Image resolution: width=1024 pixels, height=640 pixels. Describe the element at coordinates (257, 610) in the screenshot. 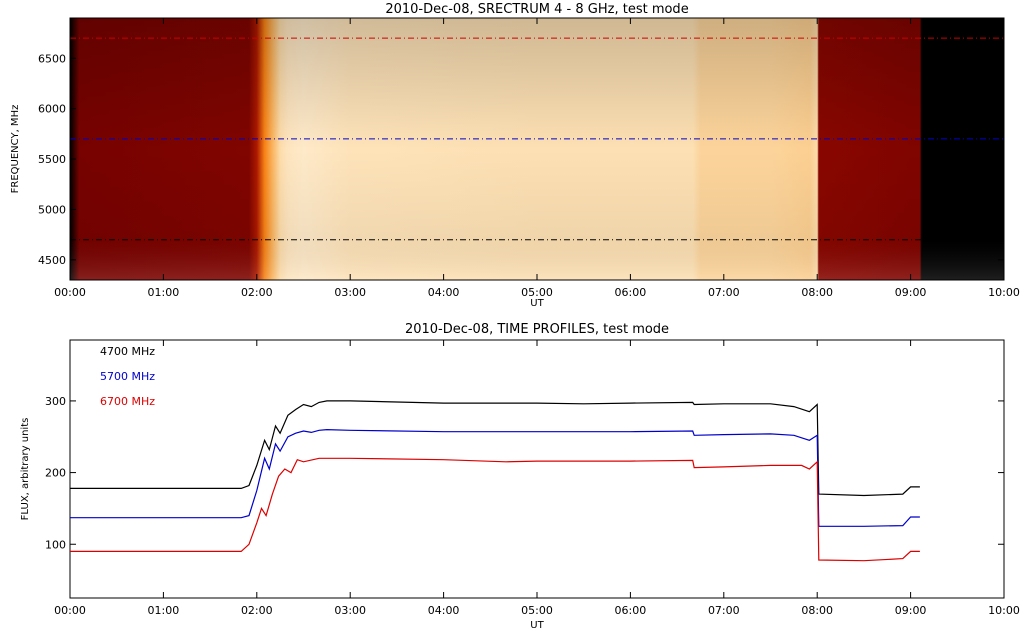

I see `profiles-x-tick-label: 02:00` at that location.